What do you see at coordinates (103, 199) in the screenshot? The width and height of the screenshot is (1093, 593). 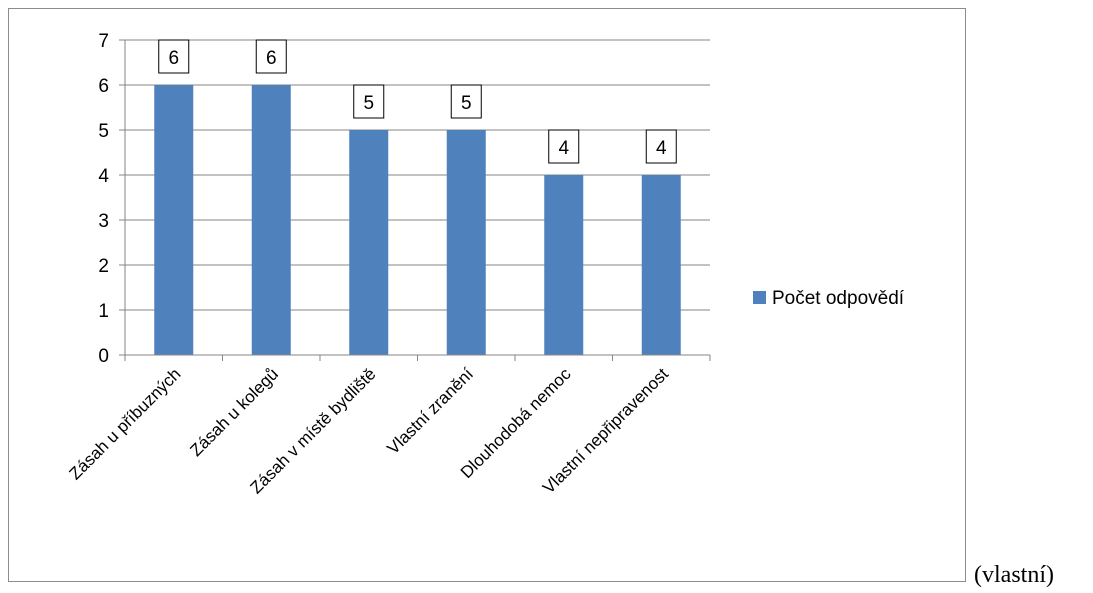 I see `y-tick-labels: 0 1 2 3 4 5 6 7` at bounding box center [103, 199].